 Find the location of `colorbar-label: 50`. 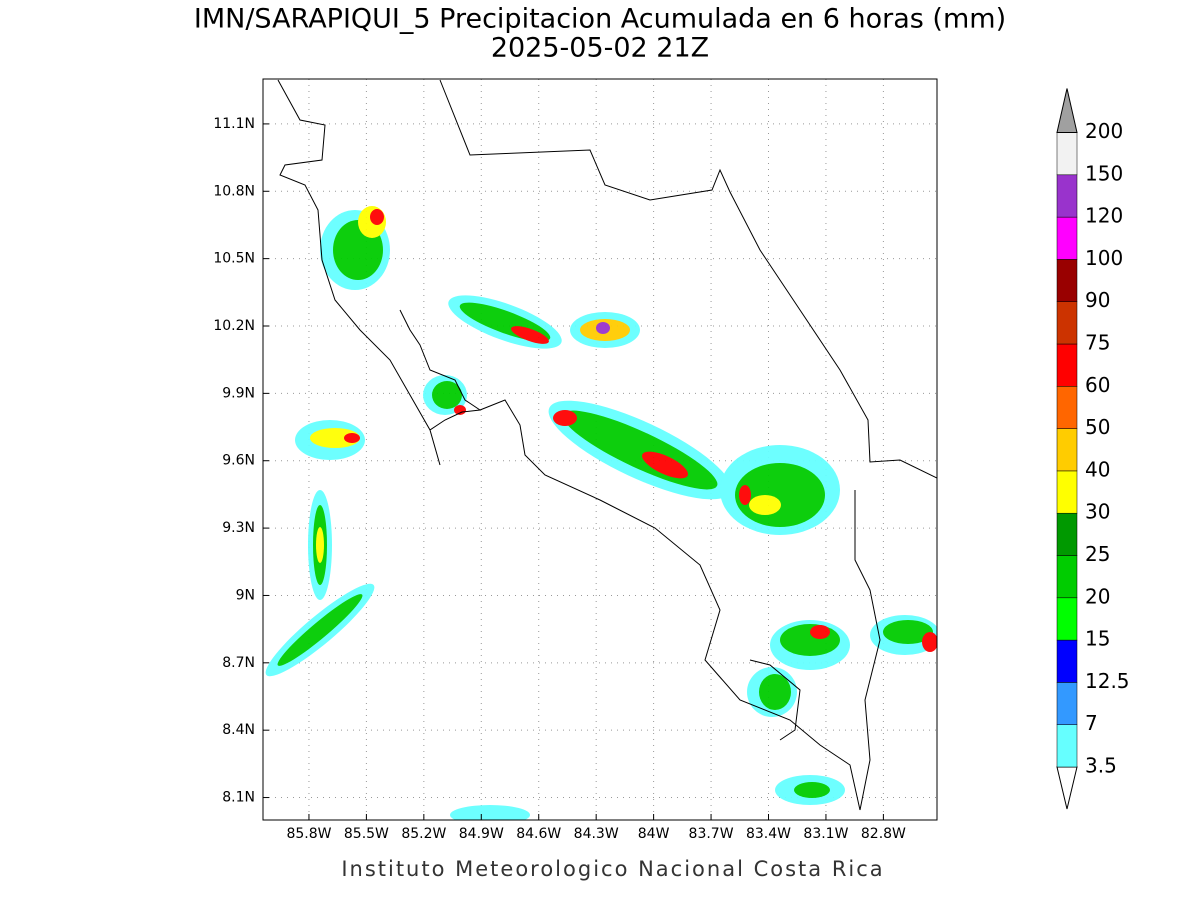

colorbar-label: 50 is located at coordinates (1097, 427).